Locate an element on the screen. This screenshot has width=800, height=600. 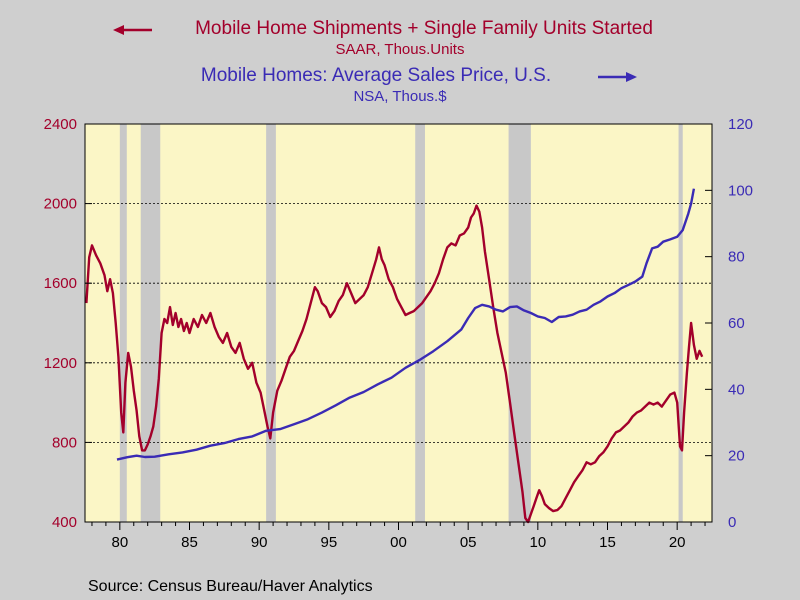
right-tick-label-0: 0 is located at coordinates (732, 522).